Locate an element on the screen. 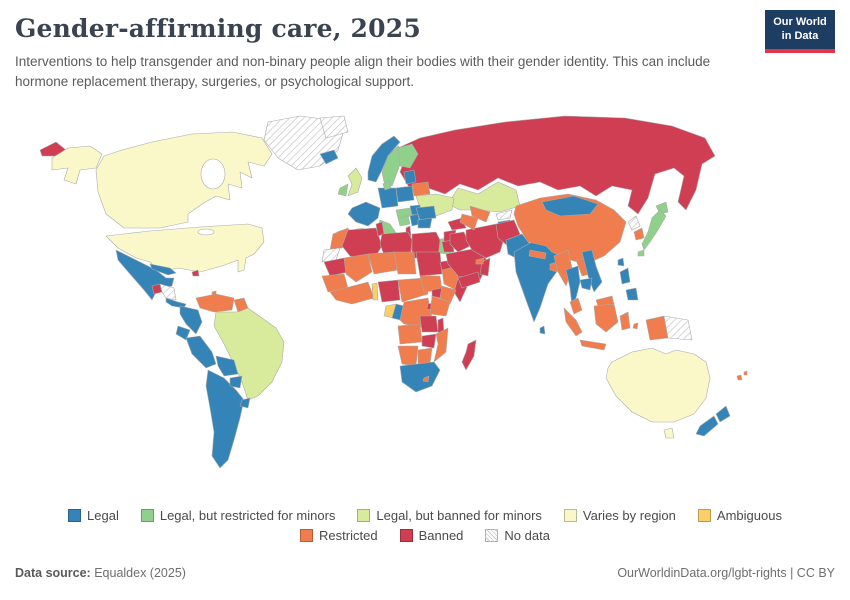 This screenshot has height=600, width=850. country-canada is located at coordinates (184, 180).